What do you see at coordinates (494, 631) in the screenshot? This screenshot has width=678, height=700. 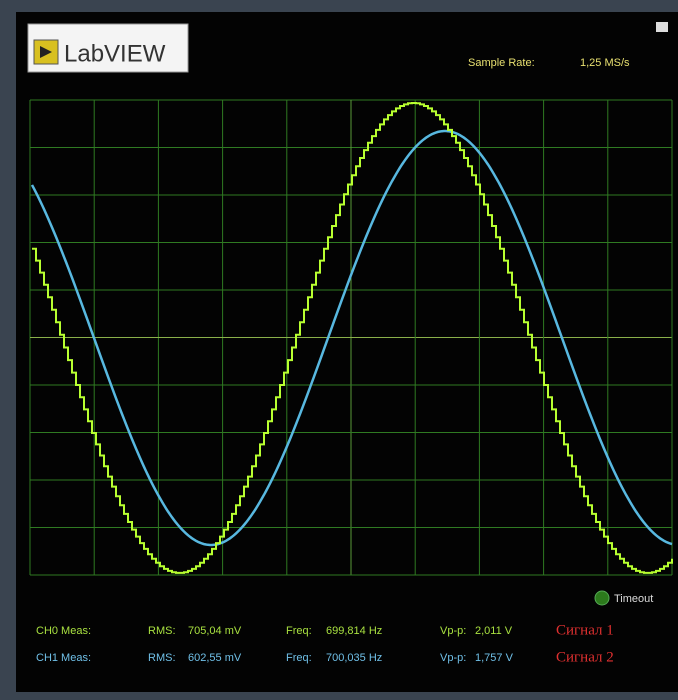 I see `measurement-vpp: 2,011 V` at bounding box center [494, 631].